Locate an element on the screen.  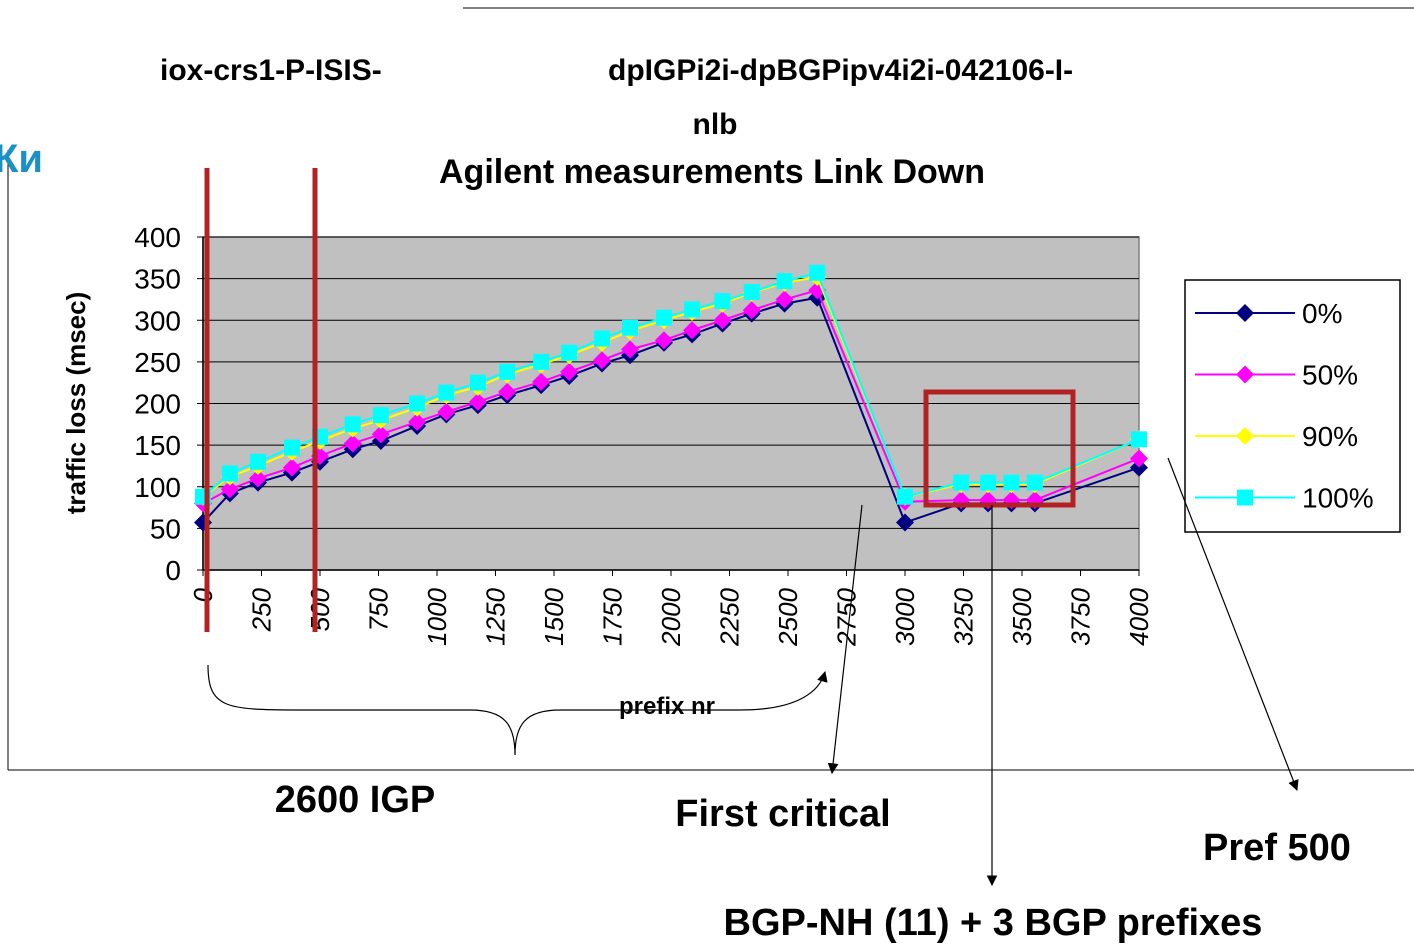
x-tick-label: 3500 is located at coordinates (1022, 616).